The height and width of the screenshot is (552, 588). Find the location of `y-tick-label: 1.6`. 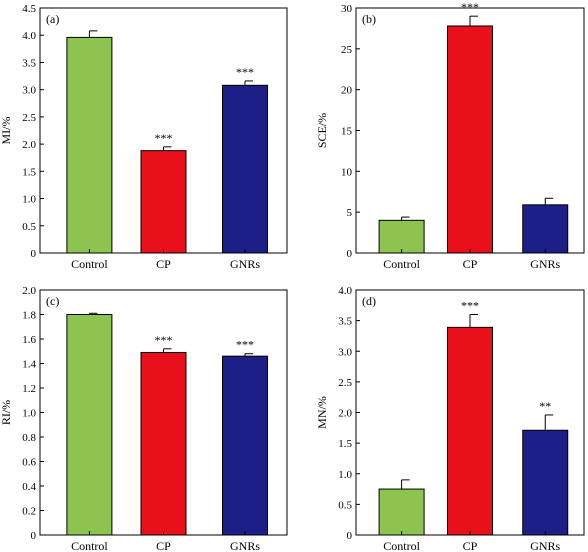

y-tick-label: 1.6 is located at coordinates (29, 340).